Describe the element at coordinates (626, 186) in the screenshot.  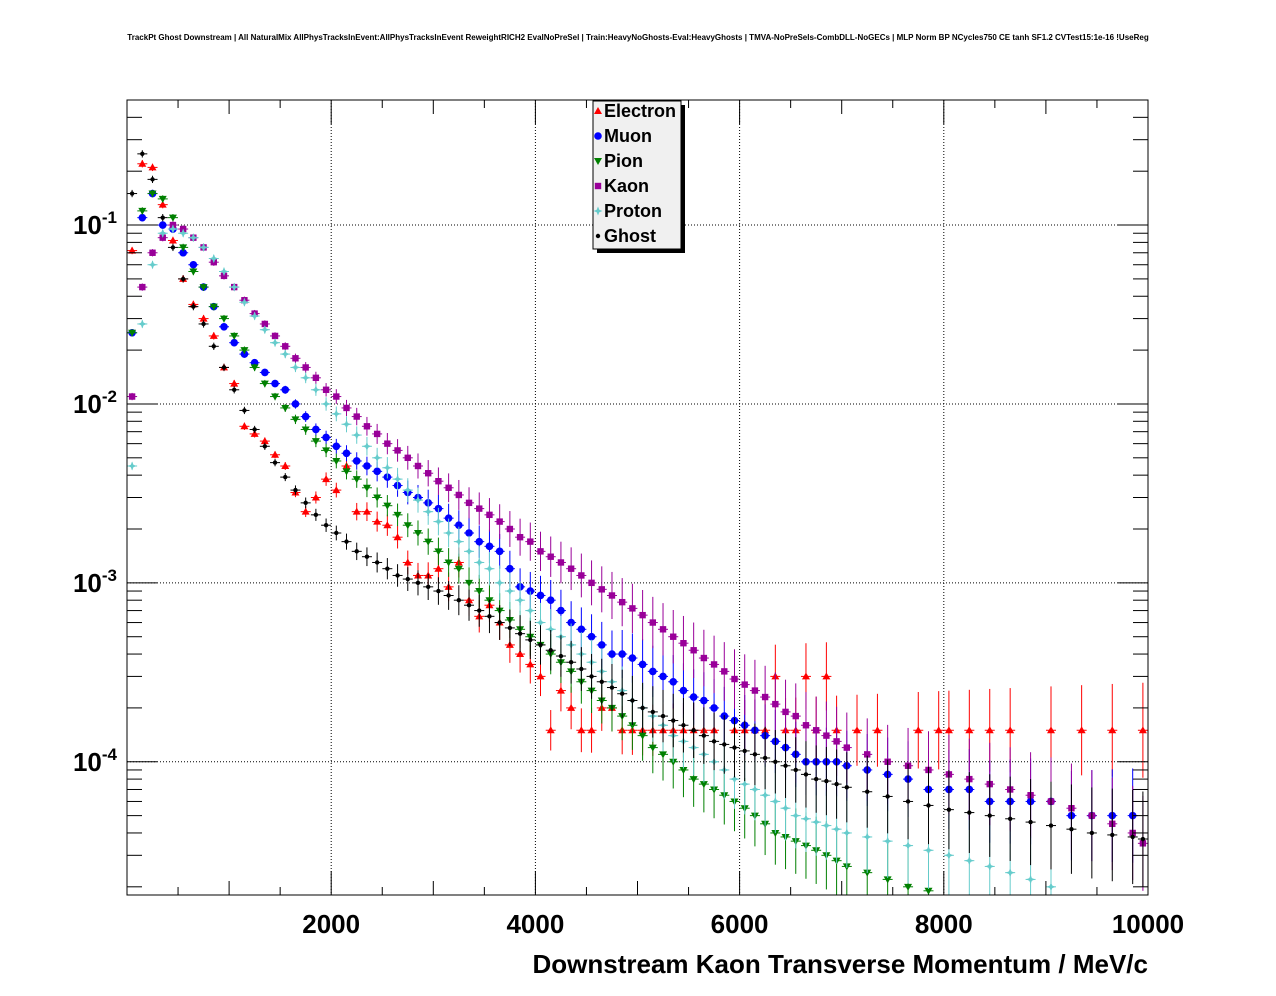
I see `legend-label-kaon: Kaon` at that location.